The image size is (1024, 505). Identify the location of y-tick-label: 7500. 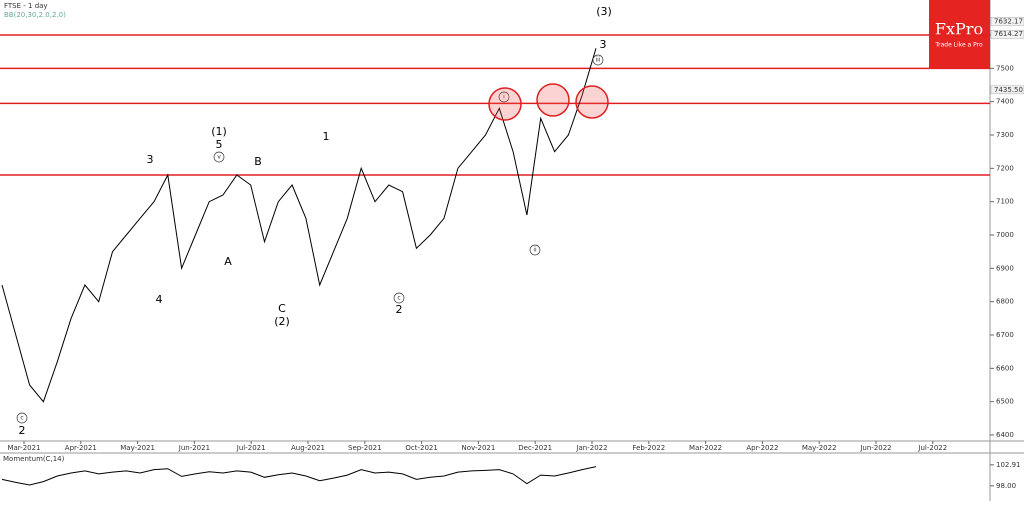
(1005, 68).